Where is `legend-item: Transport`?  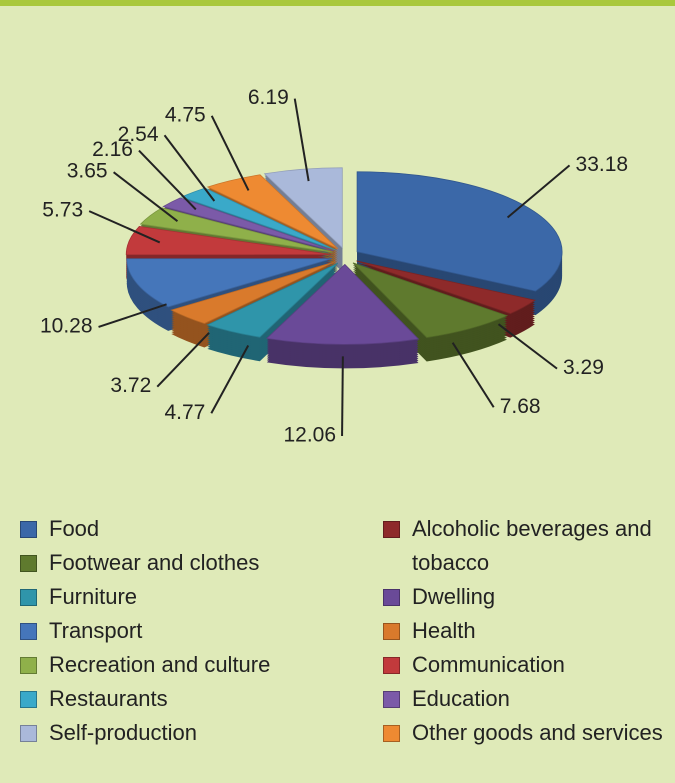
legend-item: Transport is located at coordinates (185, 631).